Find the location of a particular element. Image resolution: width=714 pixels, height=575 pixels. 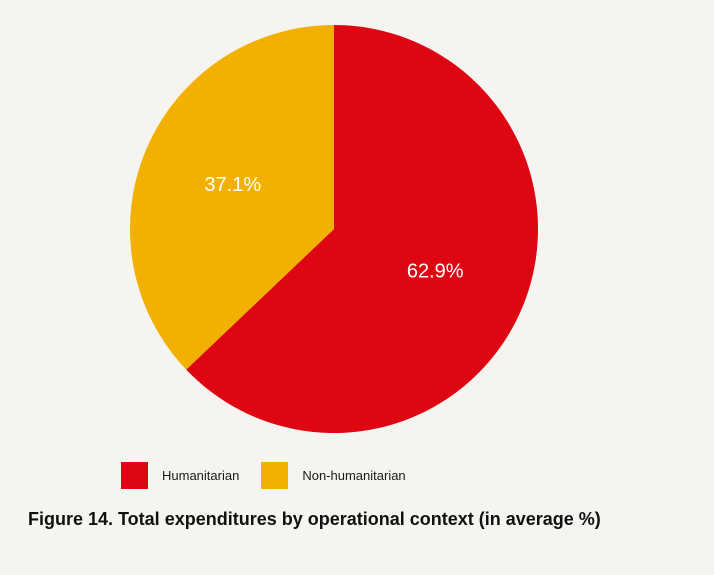

pie-label-humanitarian: 62.9% is located at coordinates (435, 272).